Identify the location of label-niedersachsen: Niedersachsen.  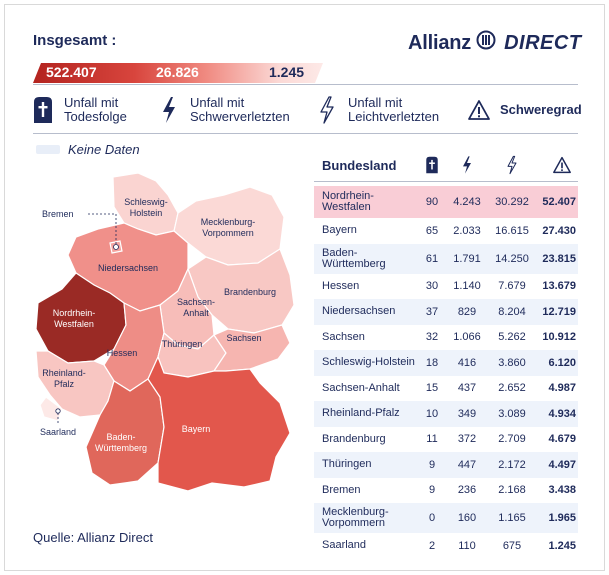
(128, 268).